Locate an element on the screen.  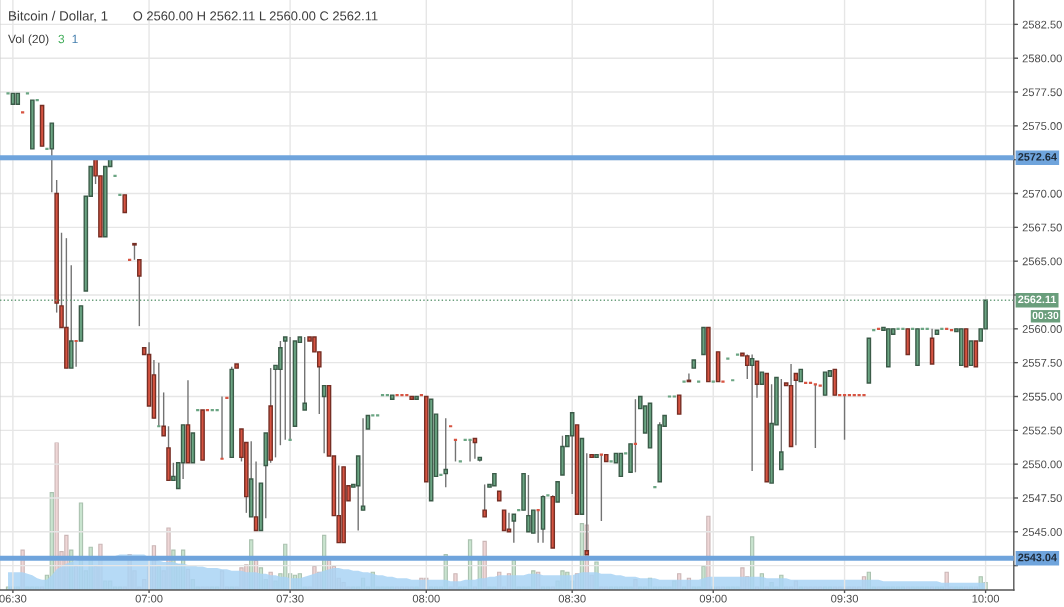
x-tick-label: 08:30 is located at coordinates (572, 598).